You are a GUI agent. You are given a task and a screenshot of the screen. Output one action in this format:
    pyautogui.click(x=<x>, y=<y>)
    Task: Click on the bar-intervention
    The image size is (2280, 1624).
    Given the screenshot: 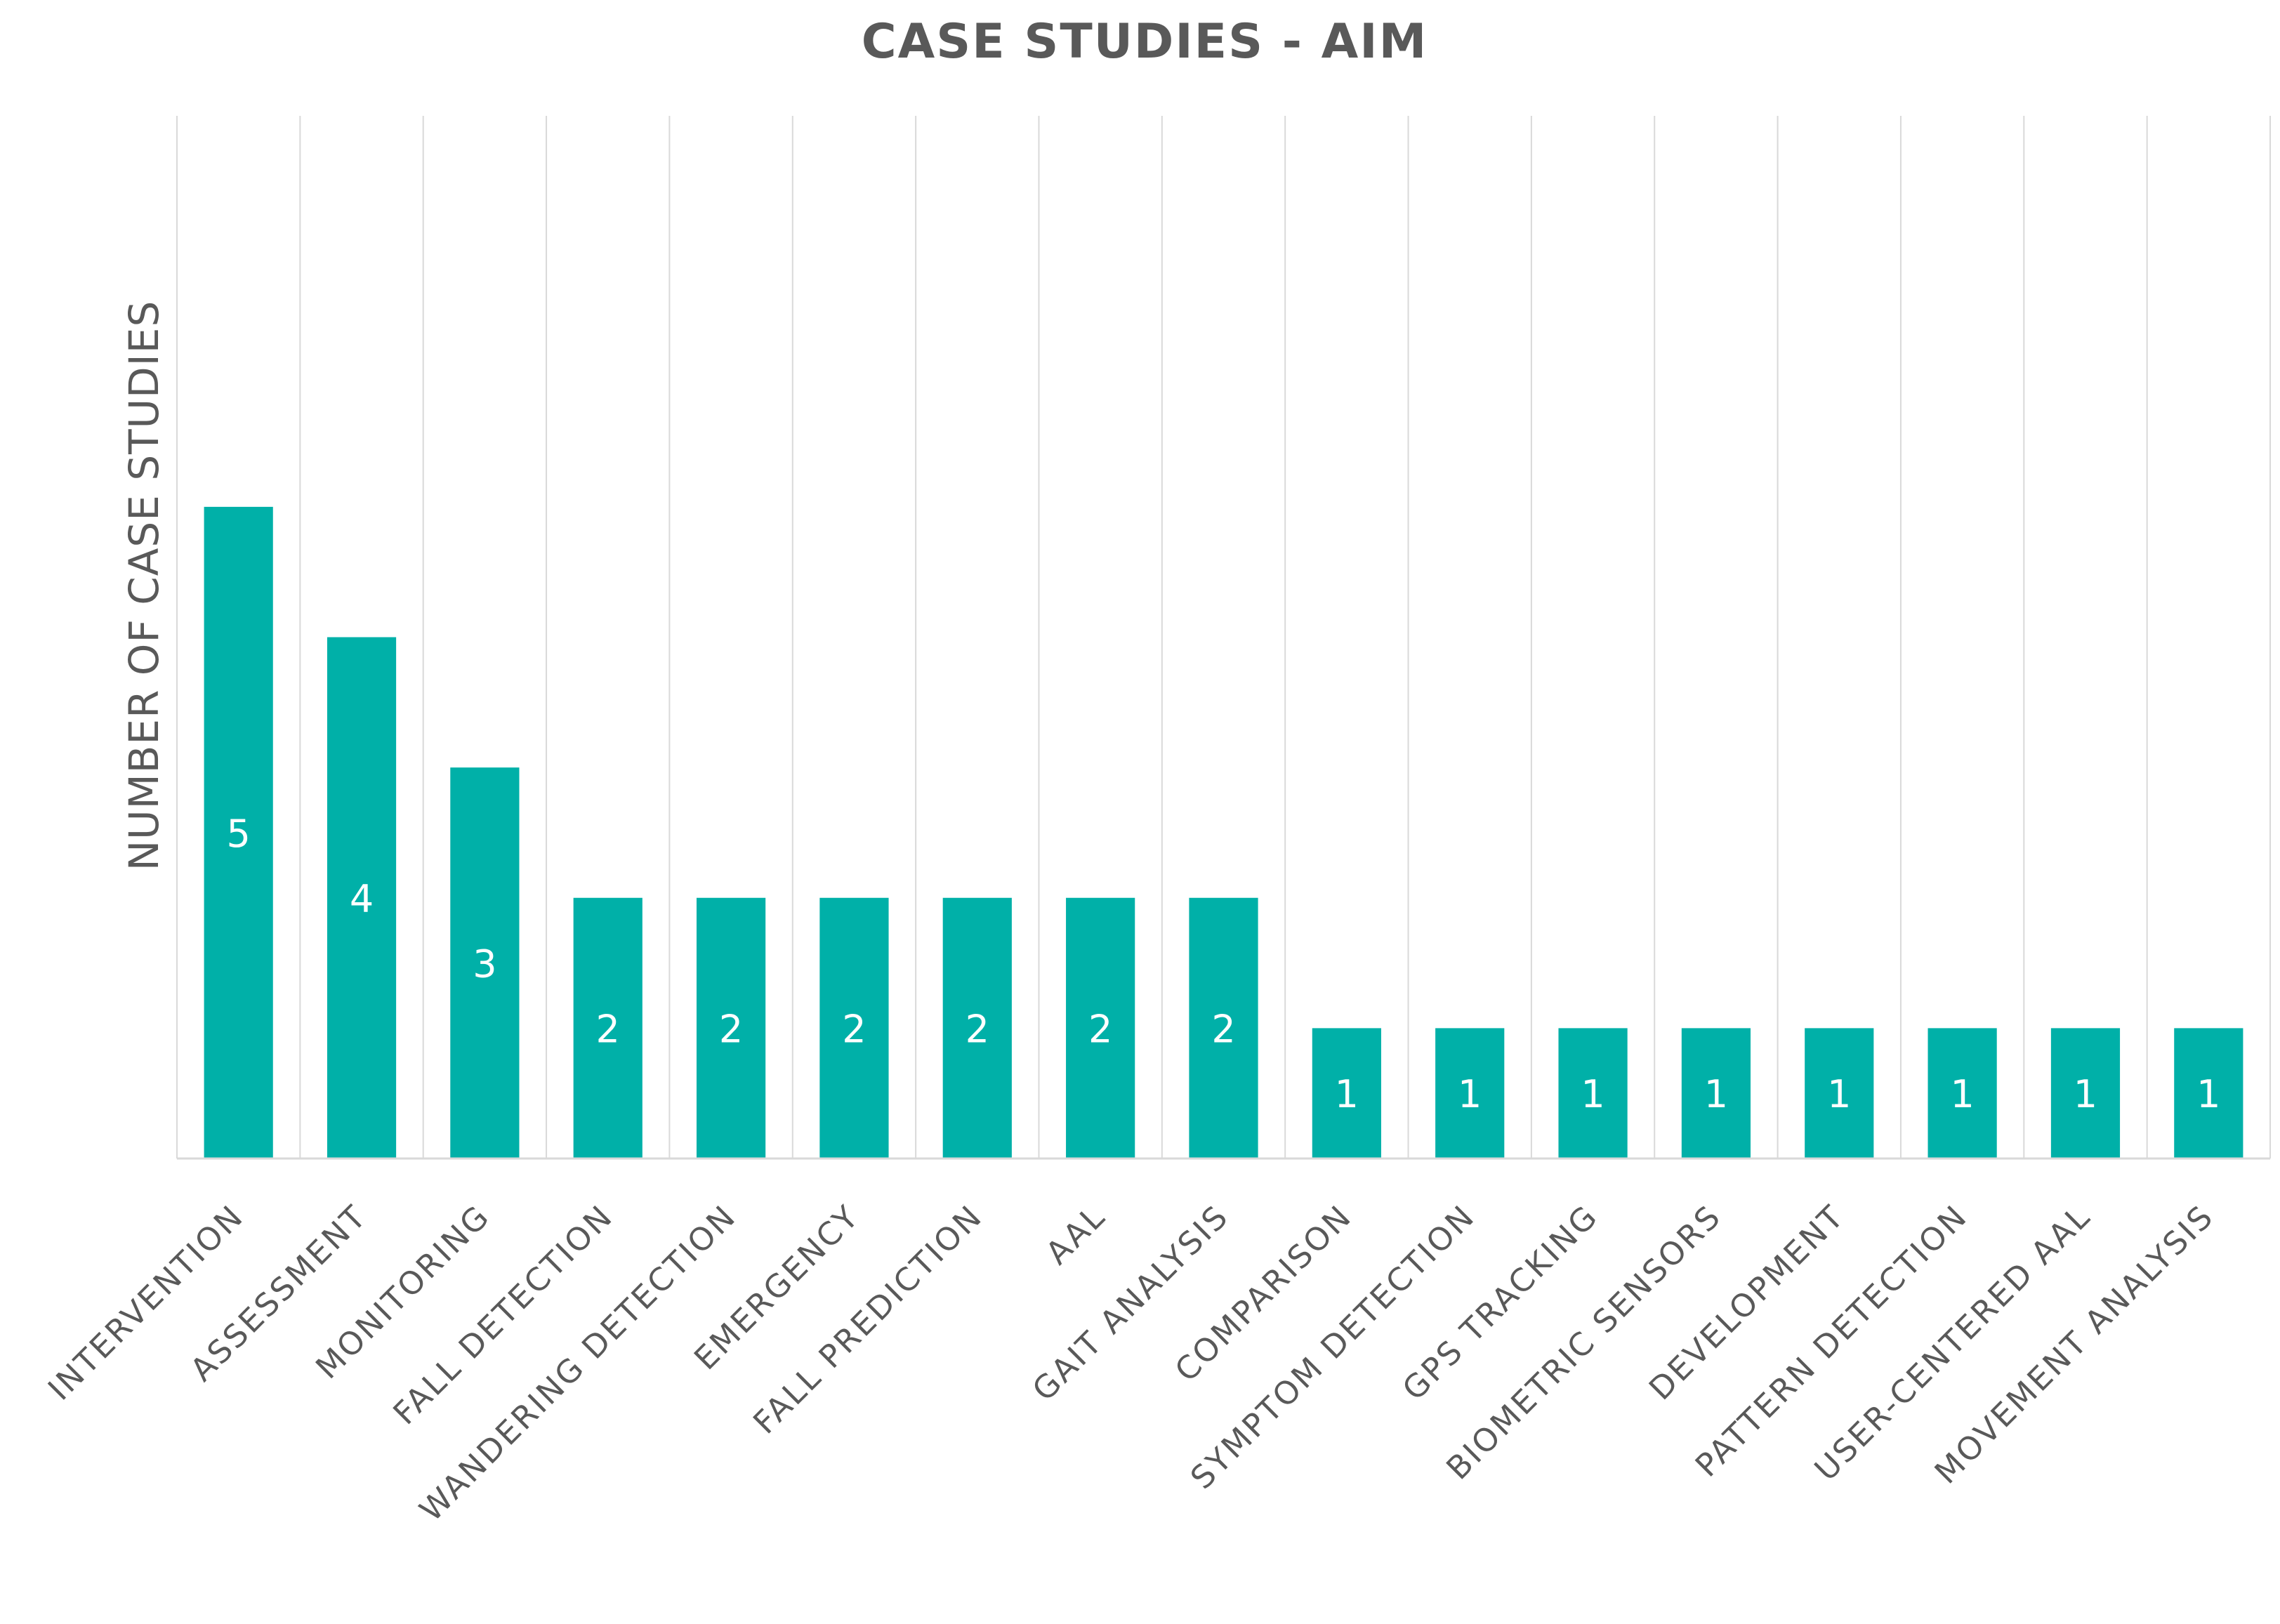 What is the action you would take?
    pyautogui.click(x=238, y=832)
    